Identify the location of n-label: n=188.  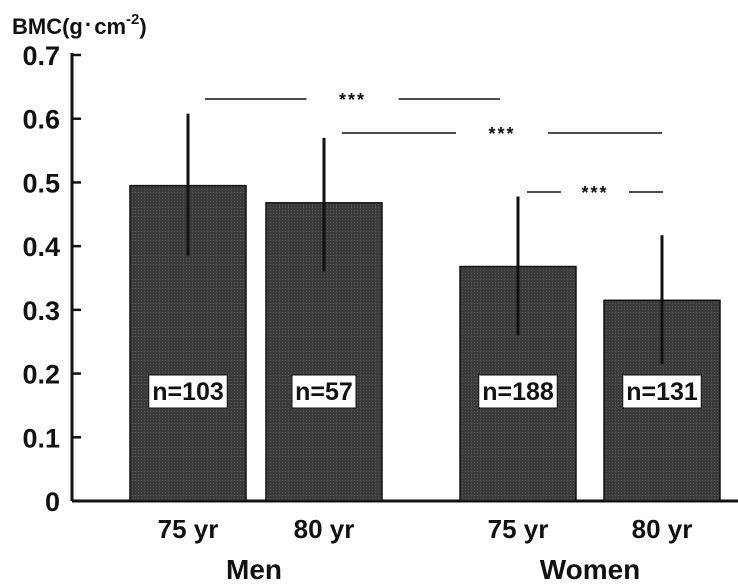
(518, 392).